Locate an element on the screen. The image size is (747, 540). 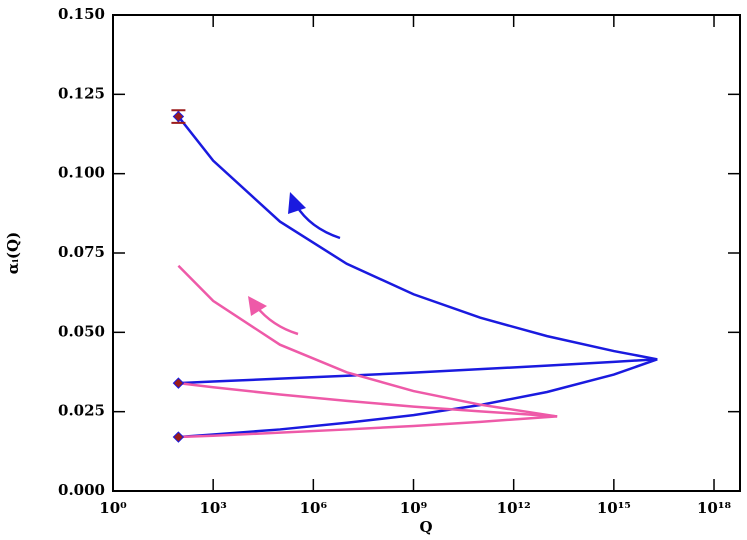
x-tick-label: 10¹² is located at coordinates (514, 508).